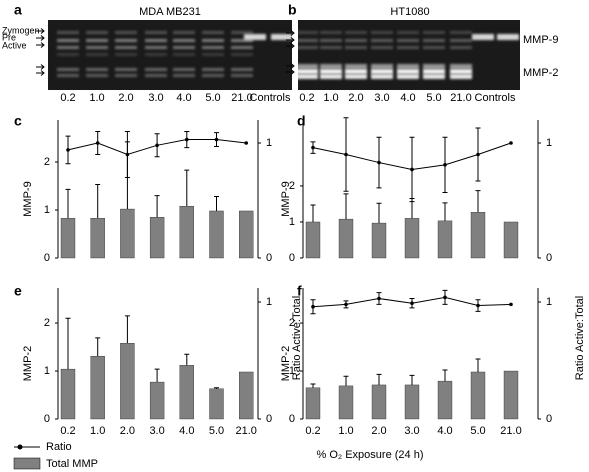 Image resolution: width=589 pixels, height=472 pixels. I want to click on lane-label: 21.0, so click(460, 98).